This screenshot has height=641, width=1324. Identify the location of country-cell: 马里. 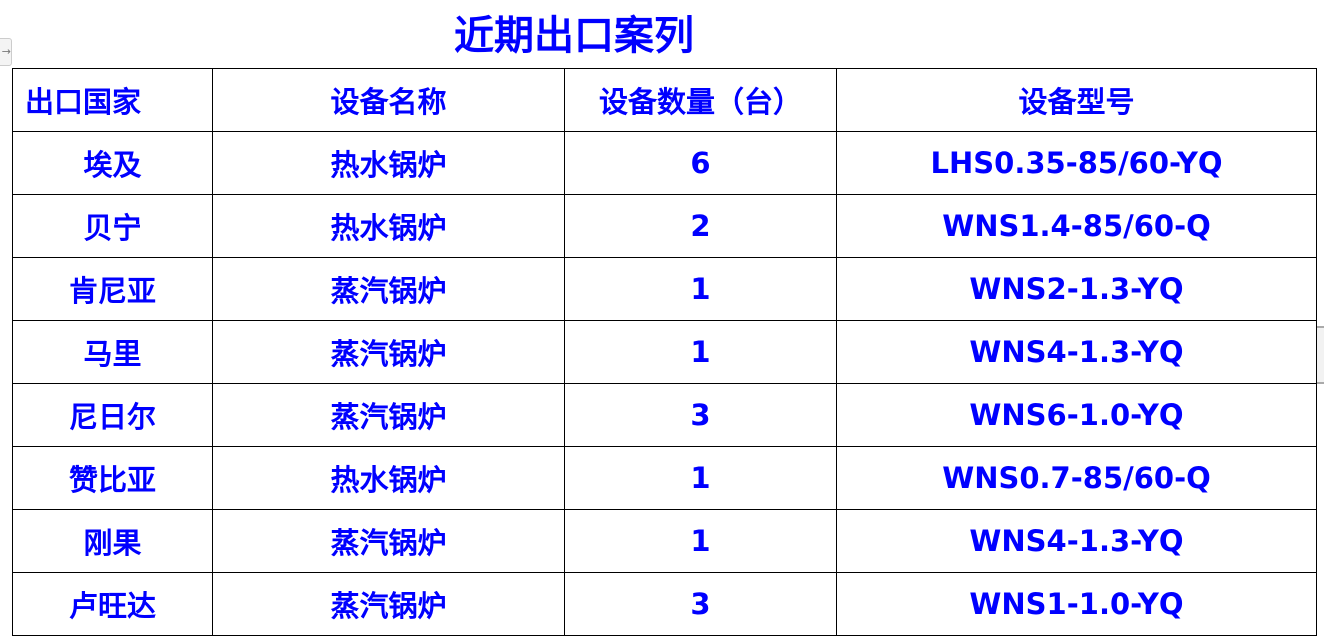
(112, 352).